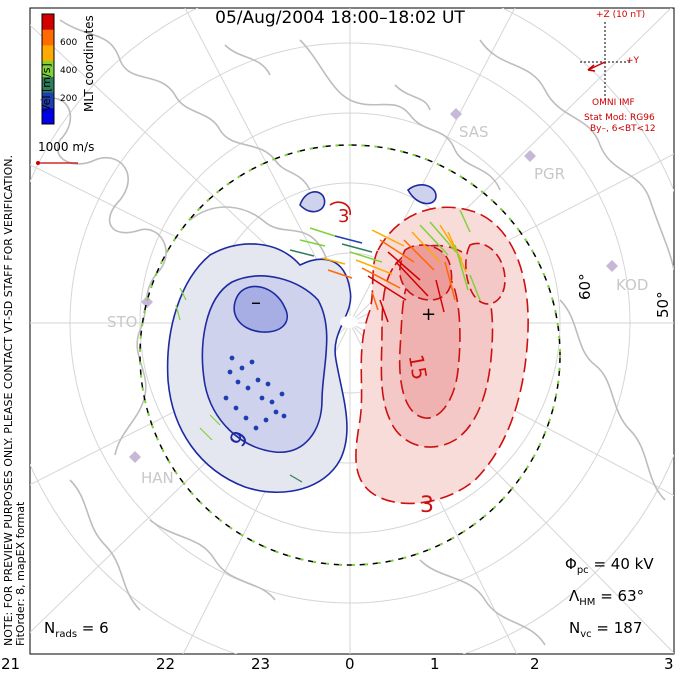  I want to click on stat-cross-polar-potential: Φpc = 40 kV, so click(609, 565).